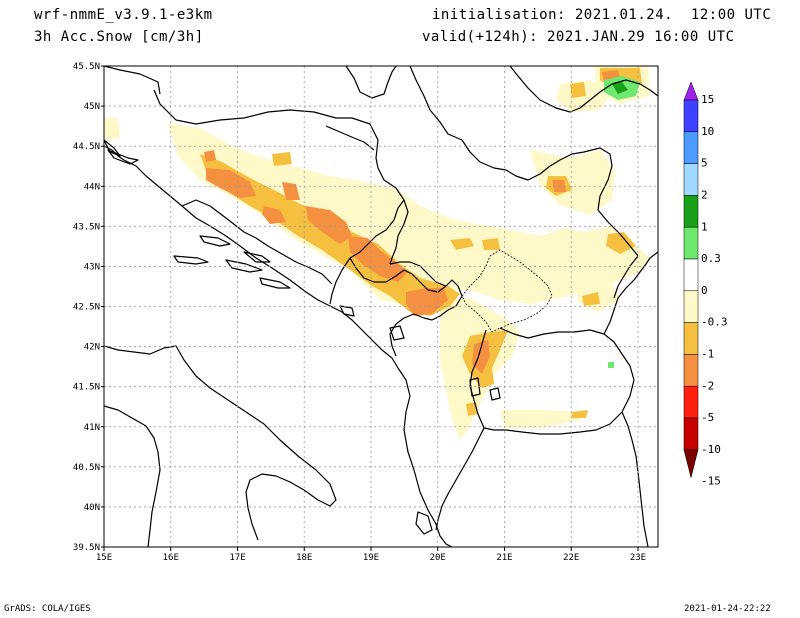  I want to click on lat-tick-label: 41N, so click(92, 428).